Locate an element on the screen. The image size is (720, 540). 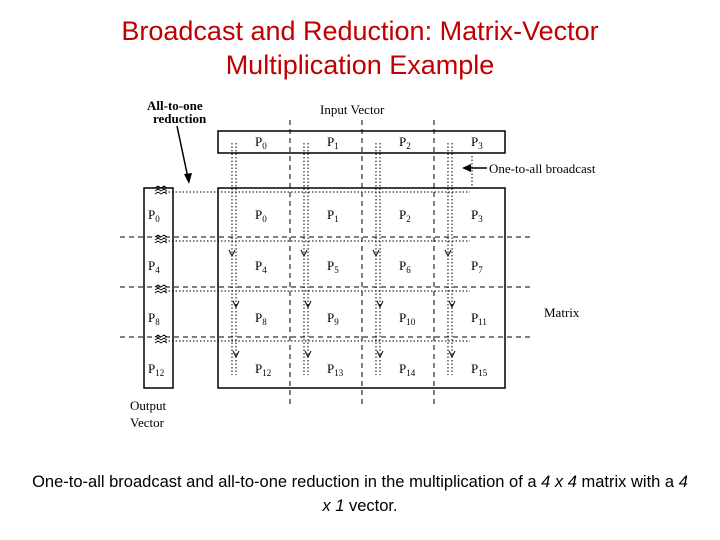
matrix-cell: P7 is located at coordinates (477, 266).